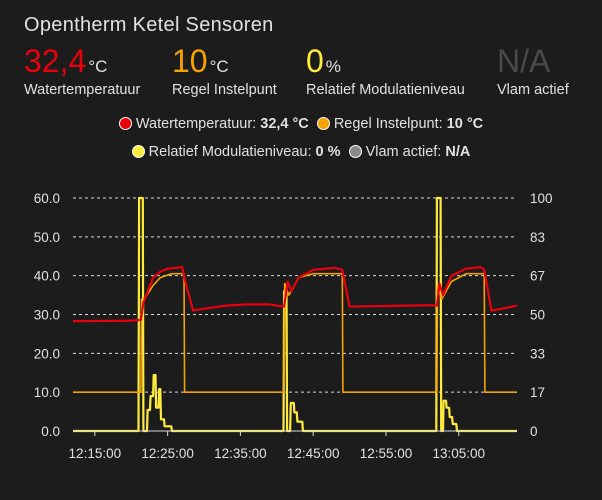  I want to click on x-tick-label: 12:15:00, so click(95, 453).